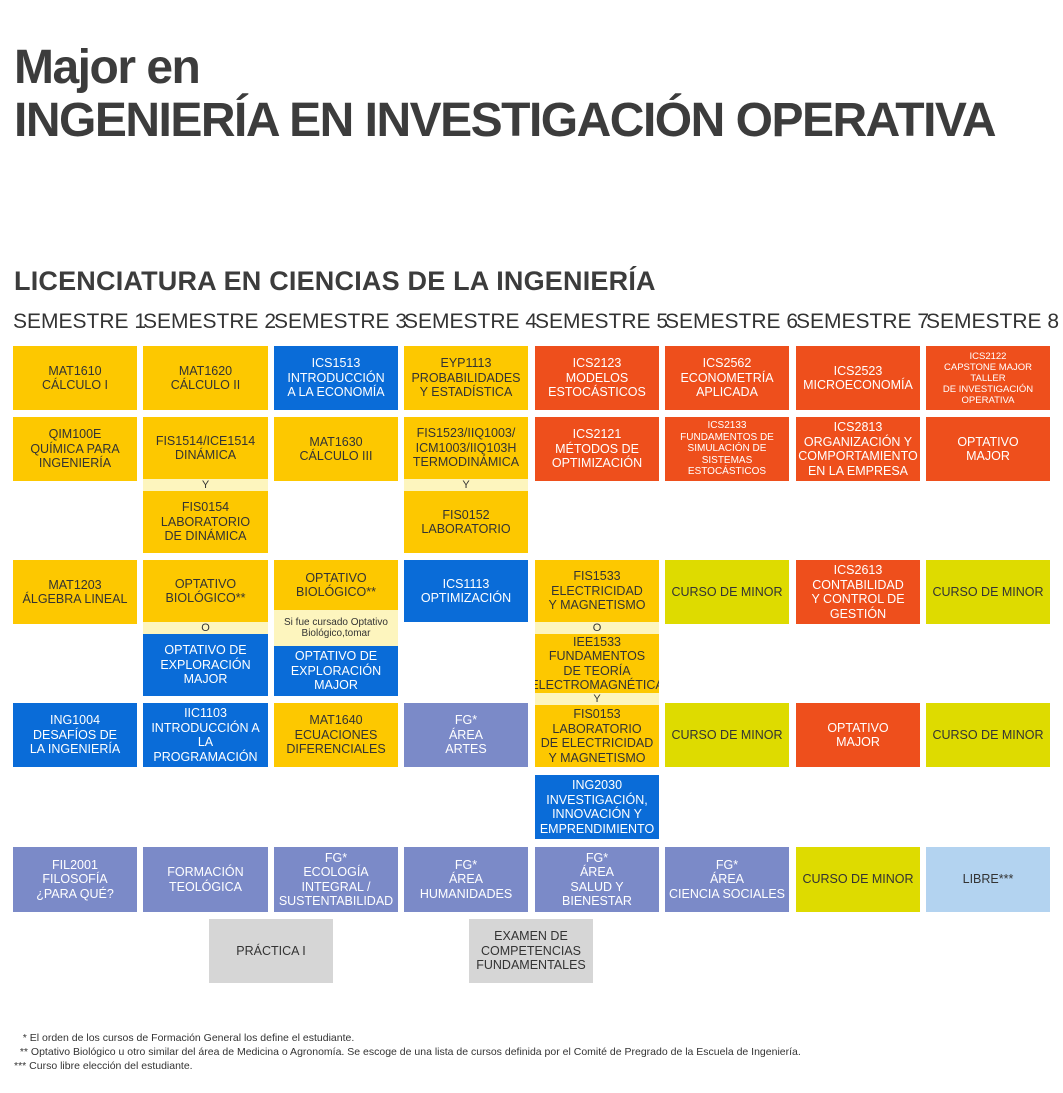 The width and height of the screenshot is (1063, 1093). Describe the element at coordinates (205, 879) in the screenshot. I see `course-formacion-teologica: FORMACIÓN TEOLÓGICA` at that location.